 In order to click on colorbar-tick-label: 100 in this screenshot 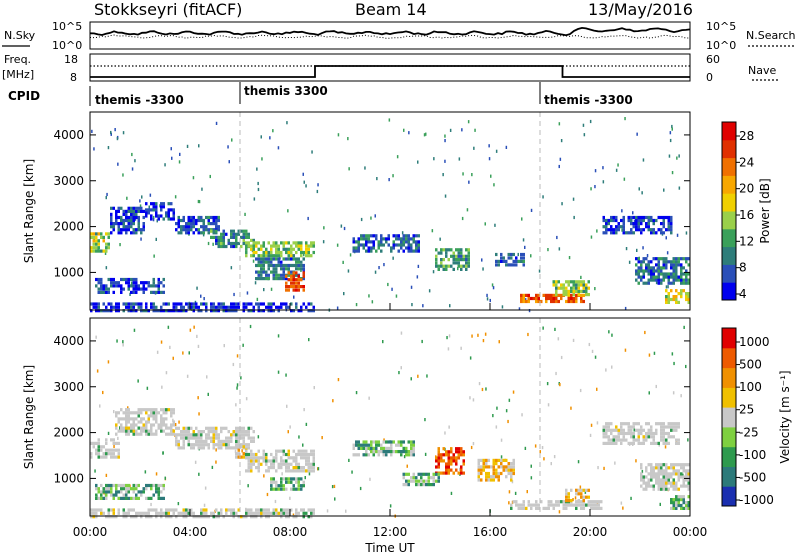, I will do `click(750, 387)`.